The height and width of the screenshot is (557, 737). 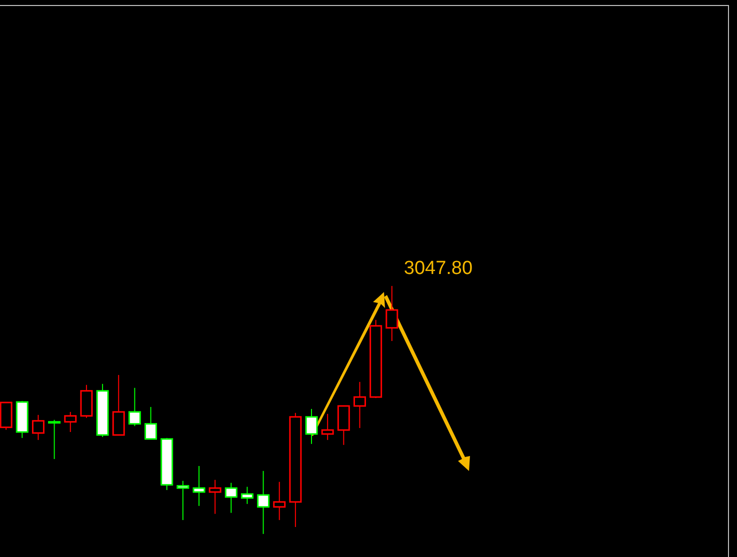 What do you see at coordinates (438, 268) in the screenshot?
I see `text: 3047.80` at bounding box center [438, 268].